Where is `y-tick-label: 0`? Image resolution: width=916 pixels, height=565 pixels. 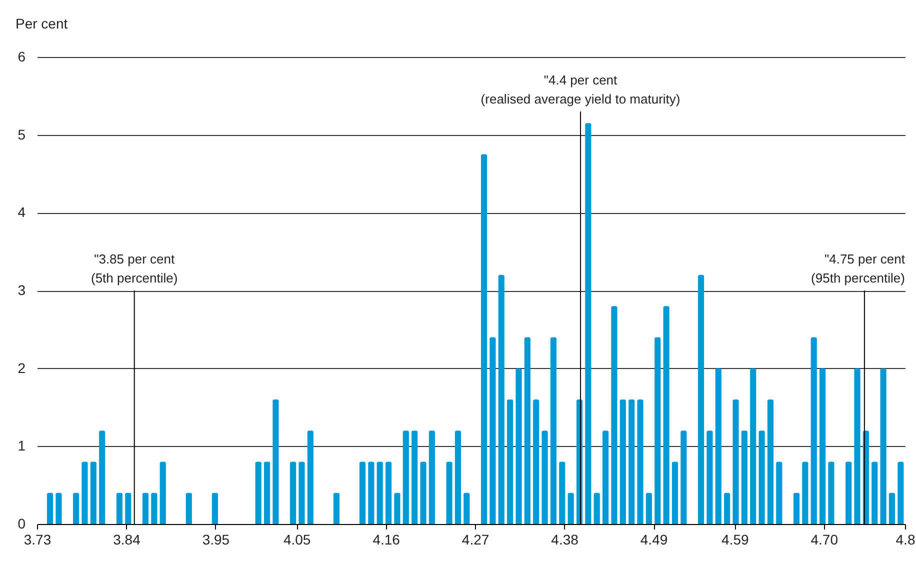
y-tick-label: 0 is located at coordinates (22, 524).